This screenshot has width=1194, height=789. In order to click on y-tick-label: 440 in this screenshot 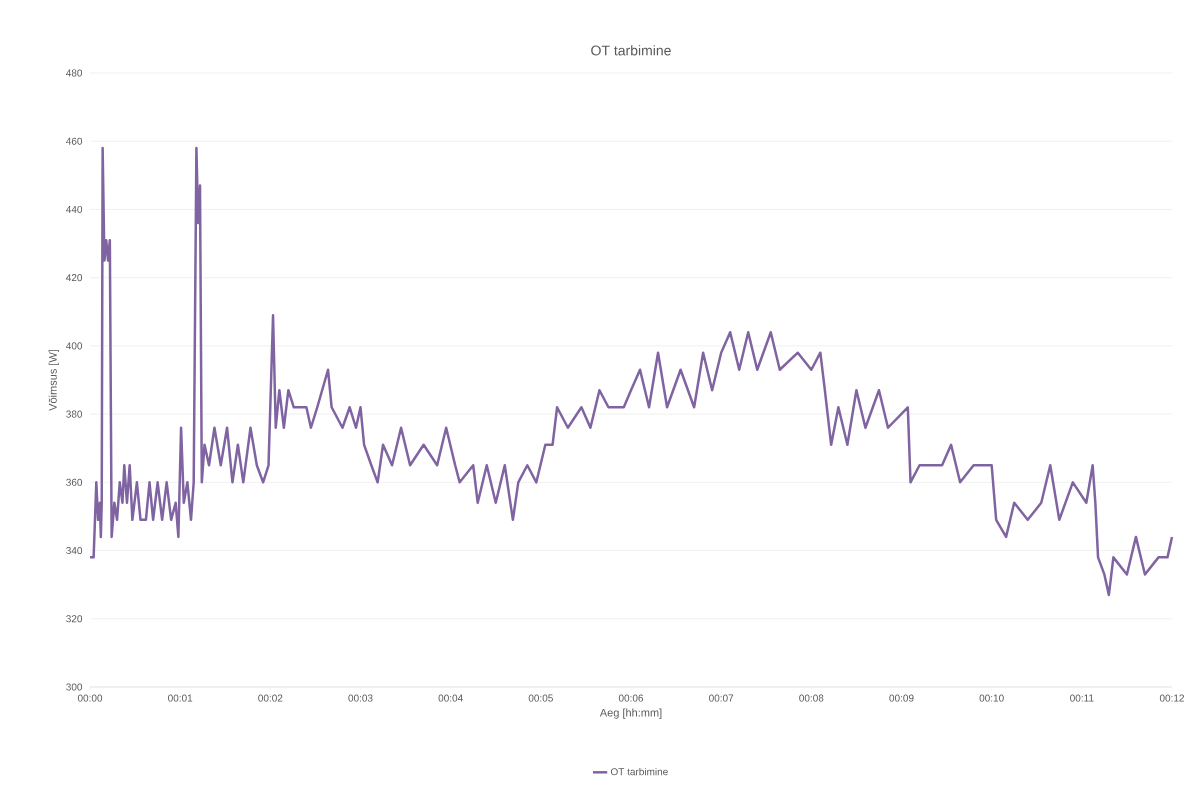, I will do `click(74, 209)`.